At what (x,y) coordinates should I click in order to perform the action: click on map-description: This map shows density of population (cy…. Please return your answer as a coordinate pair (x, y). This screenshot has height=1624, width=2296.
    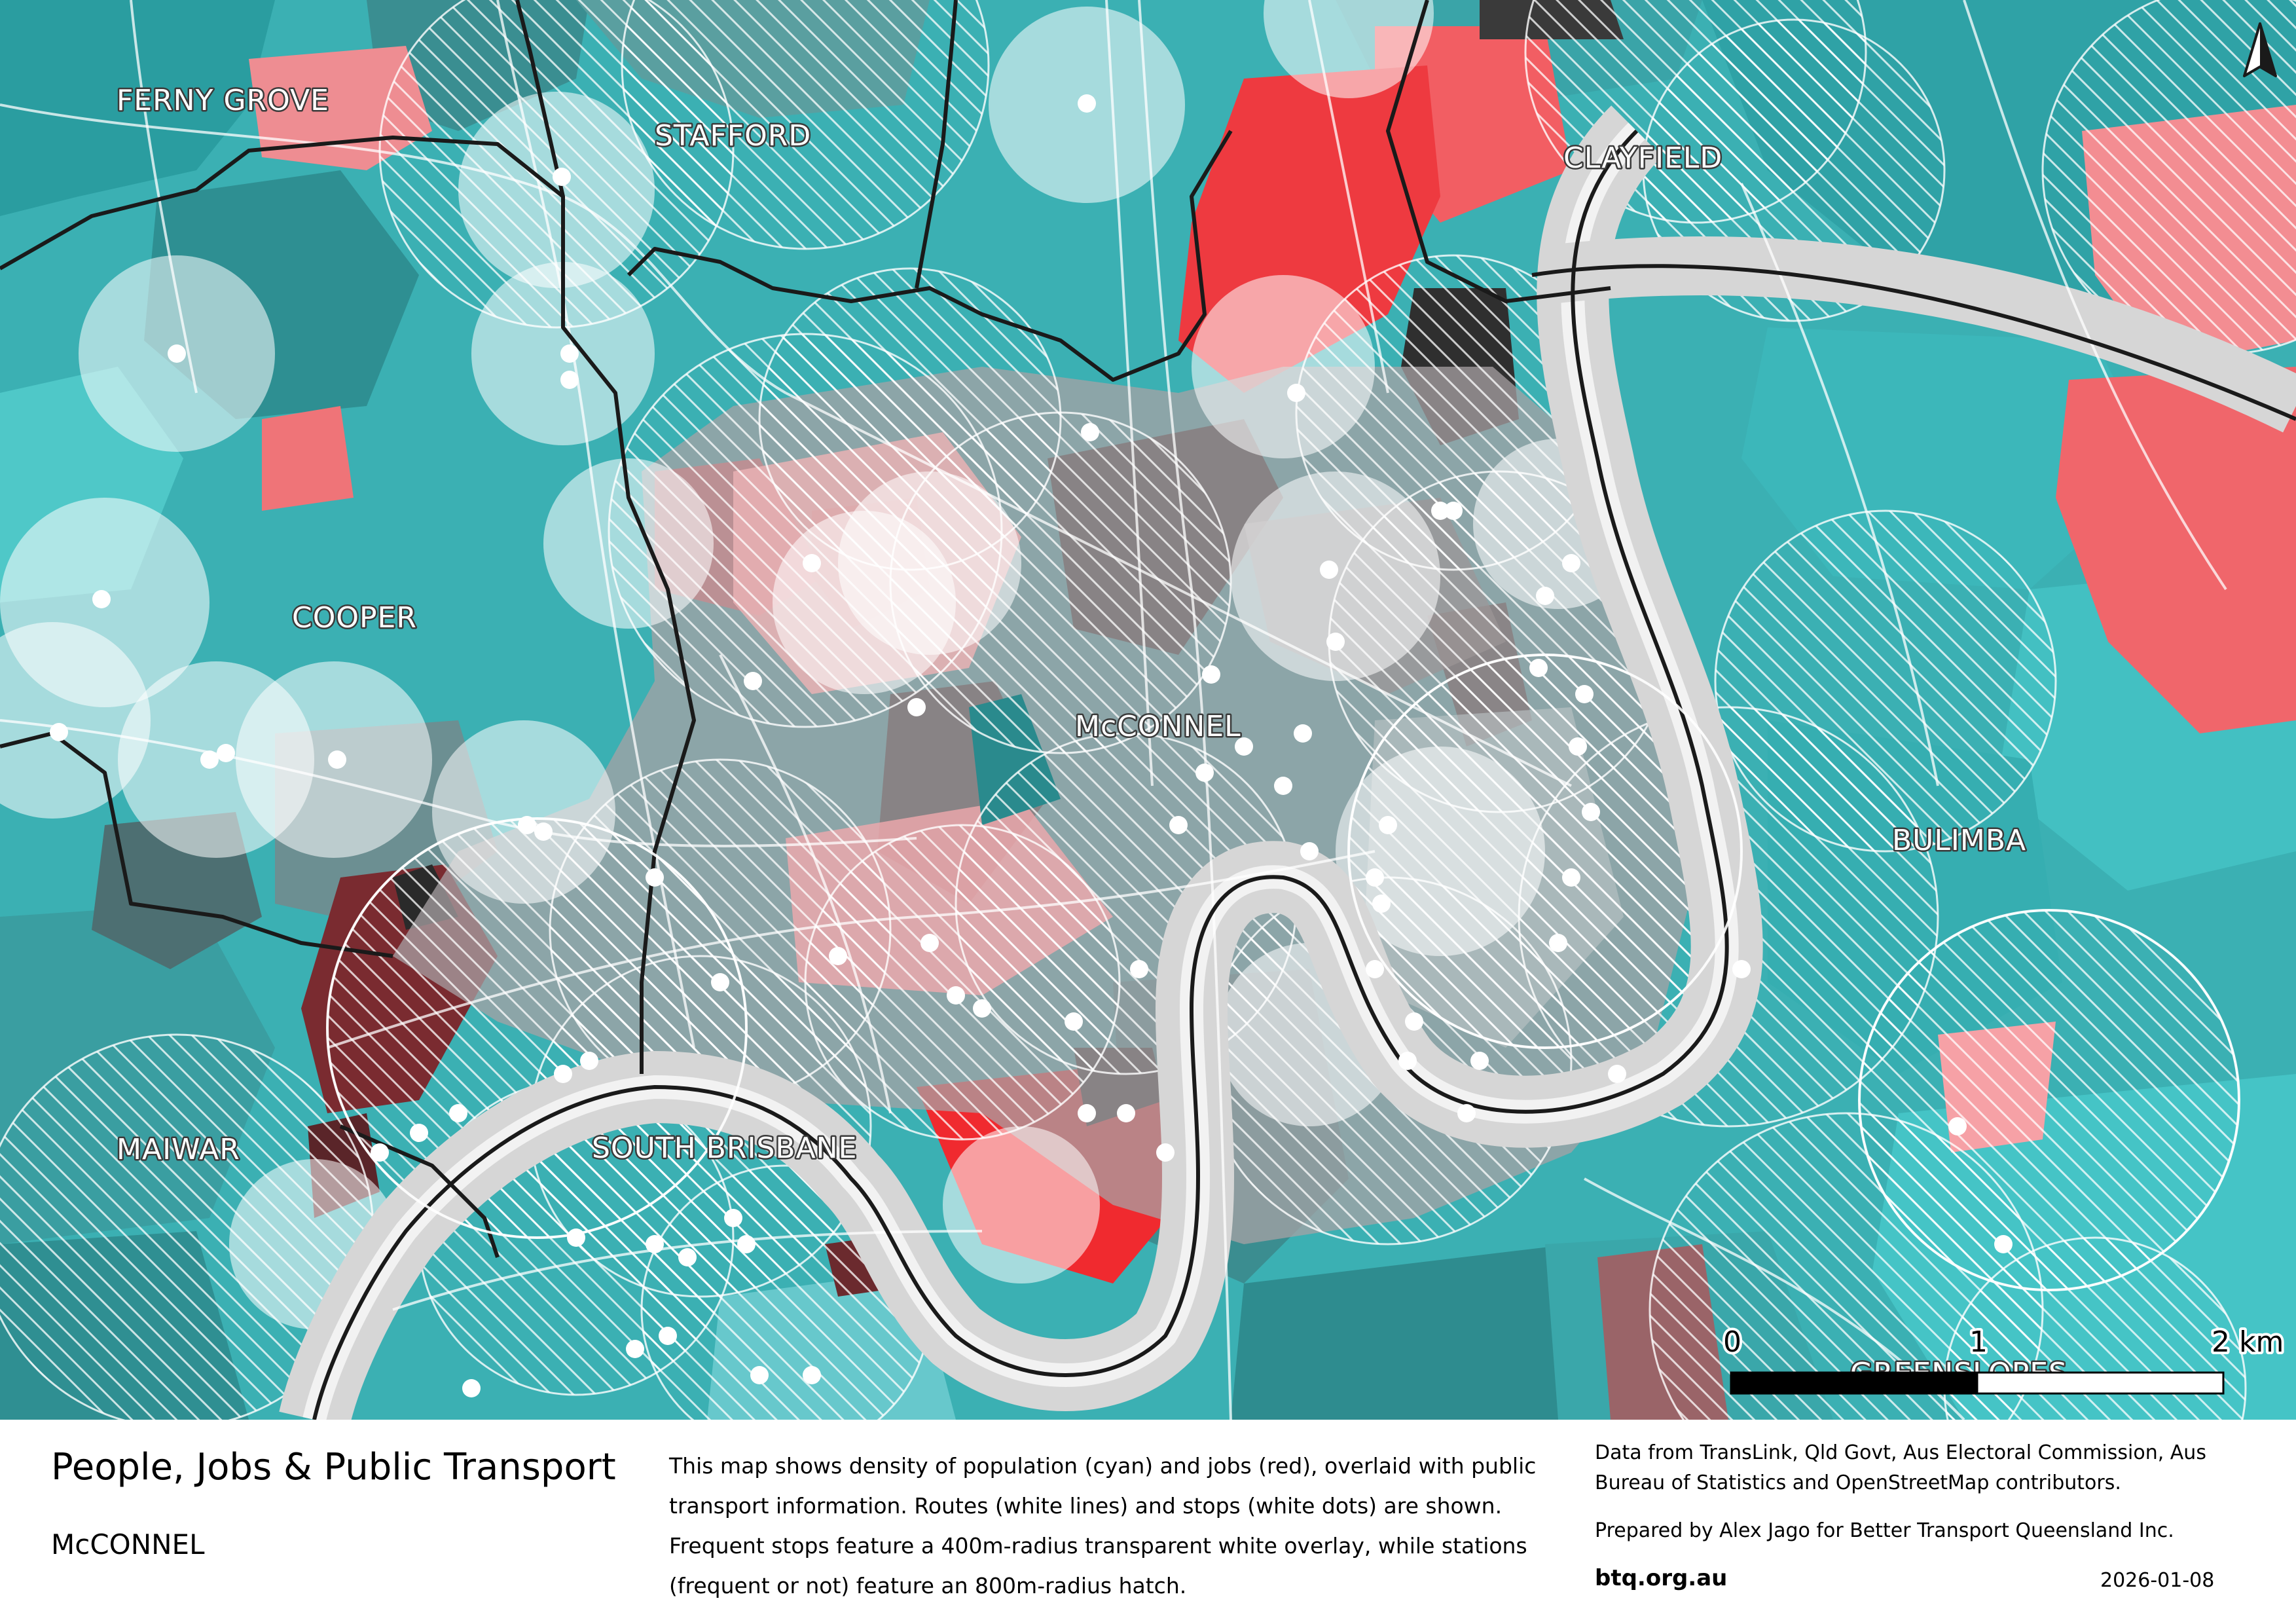
    Looking at the image, I should click on (1103, 1525).